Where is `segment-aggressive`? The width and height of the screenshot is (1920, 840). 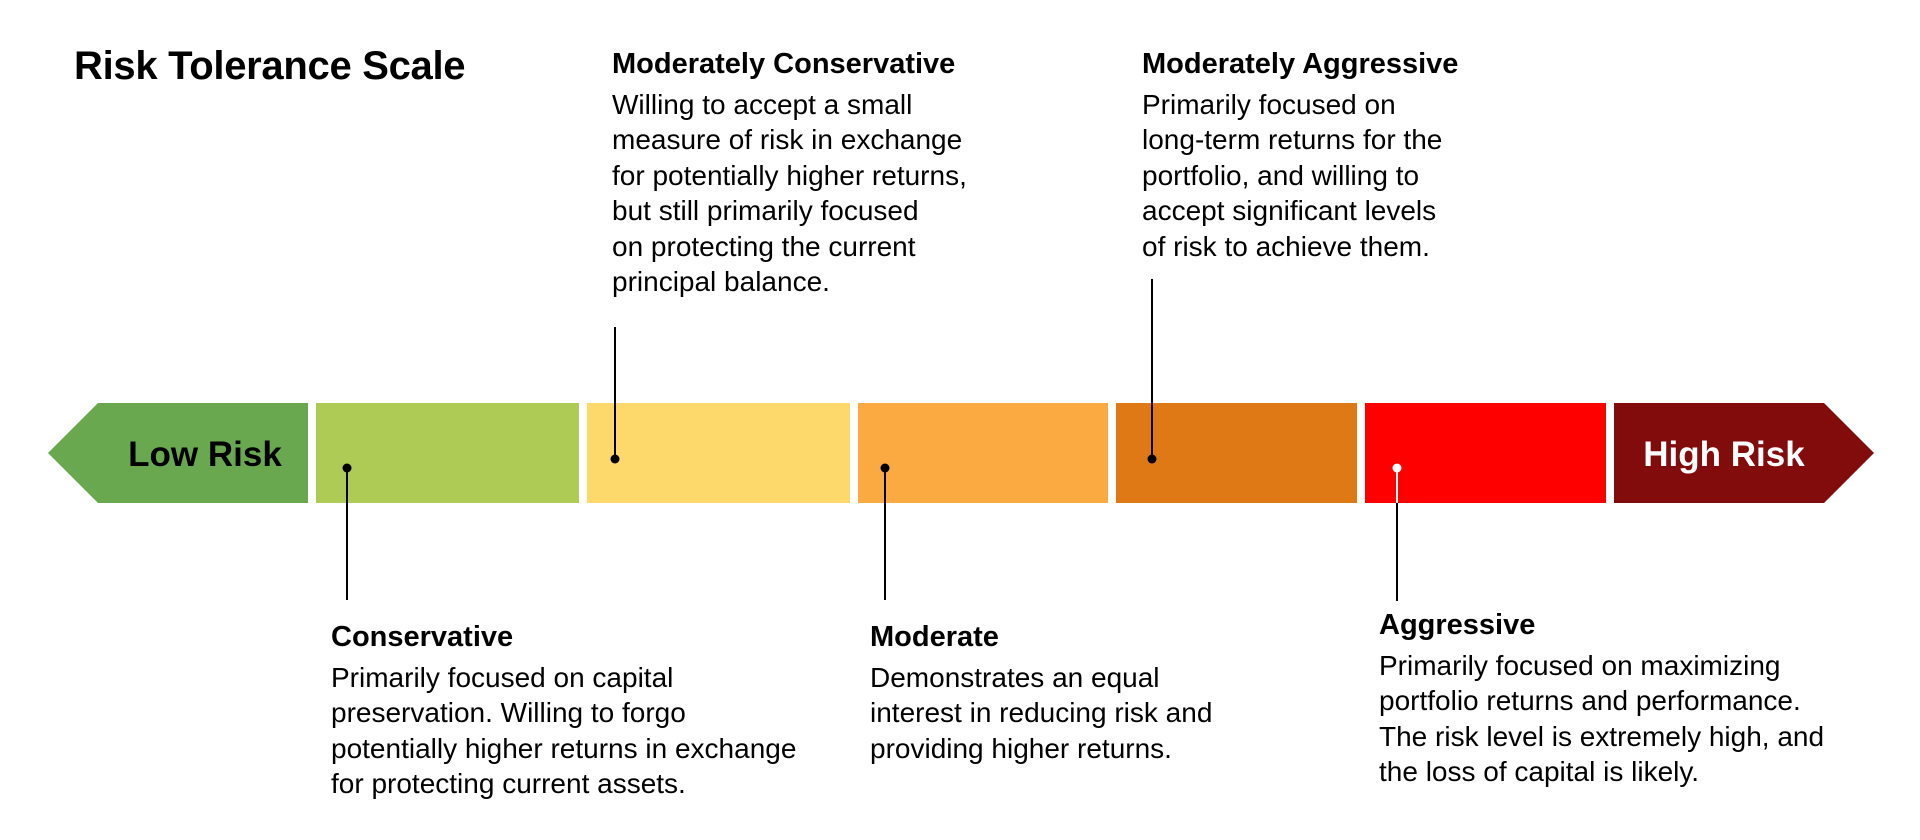
segment-aggressive is located at coordinates (1485, 453).